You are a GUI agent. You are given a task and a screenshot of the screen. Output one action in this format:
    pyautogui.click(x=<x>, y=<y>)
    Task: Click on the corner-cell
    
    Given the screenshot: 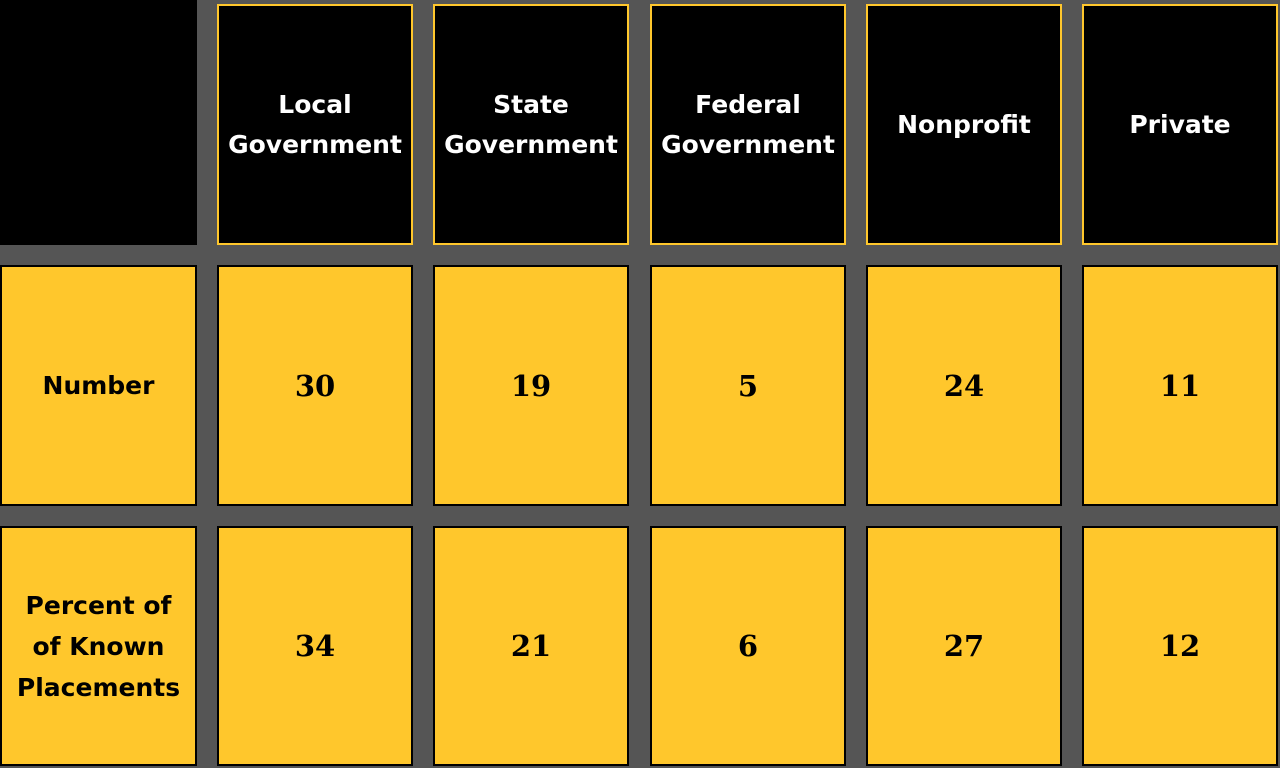 What is the action you would take?
    pyautogui.click(x=98, y=122)
    